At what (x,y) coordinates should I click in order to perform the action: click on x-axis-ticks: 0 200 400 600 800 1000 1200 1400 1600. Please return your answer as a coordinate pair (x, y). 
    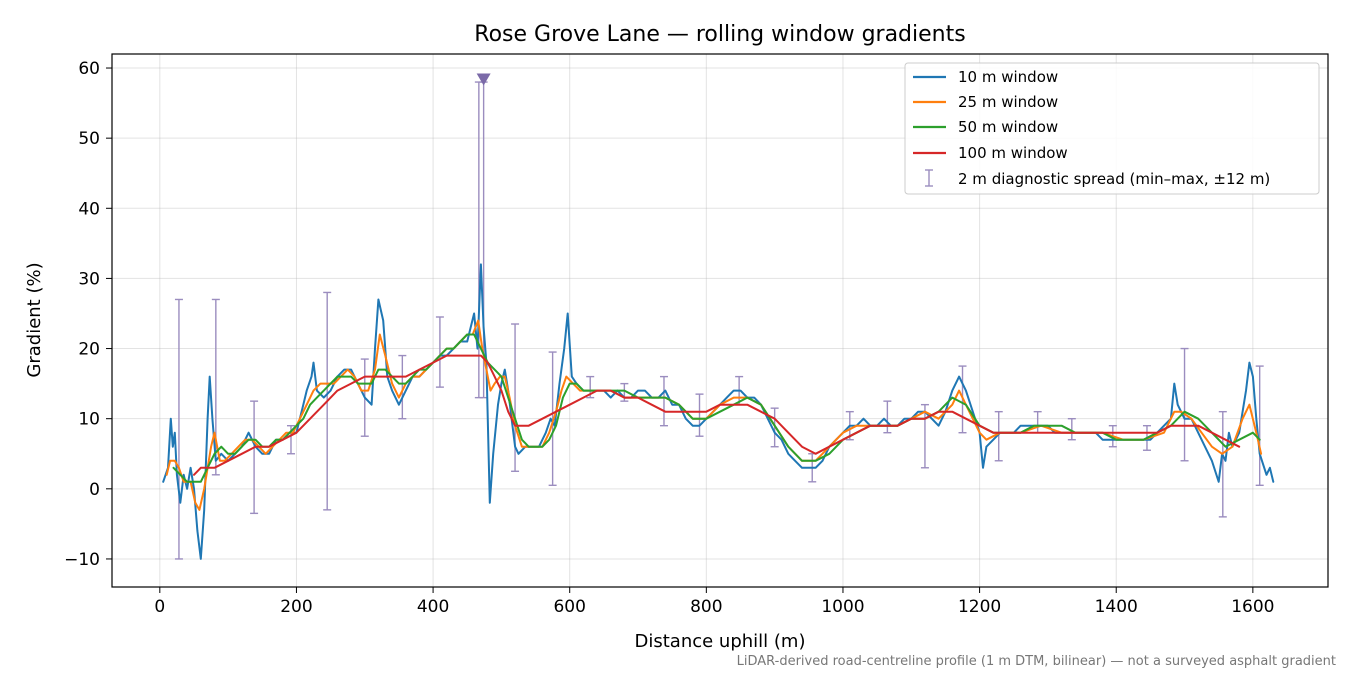
    Looking at the image, I should click on (714, 602).